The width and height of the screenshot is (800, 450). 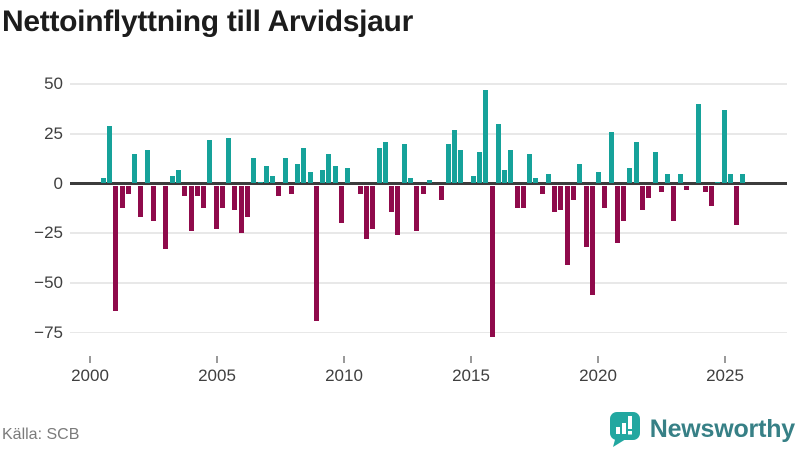 I want to click on x-axis-label: 2015, so click(x=471, y=375).